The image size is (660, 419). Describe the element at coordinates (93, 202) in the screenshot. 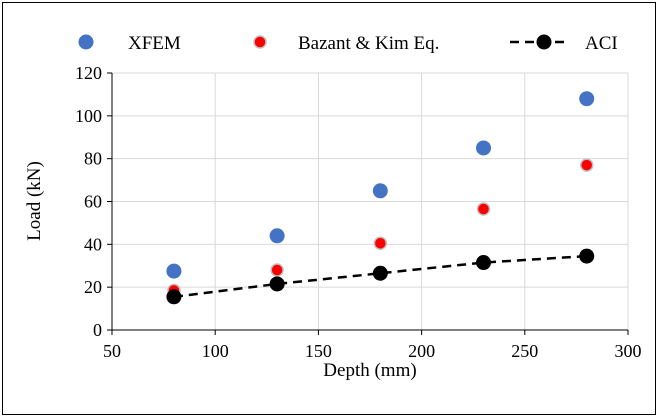

I see `y-tick-label: 60` at that location.